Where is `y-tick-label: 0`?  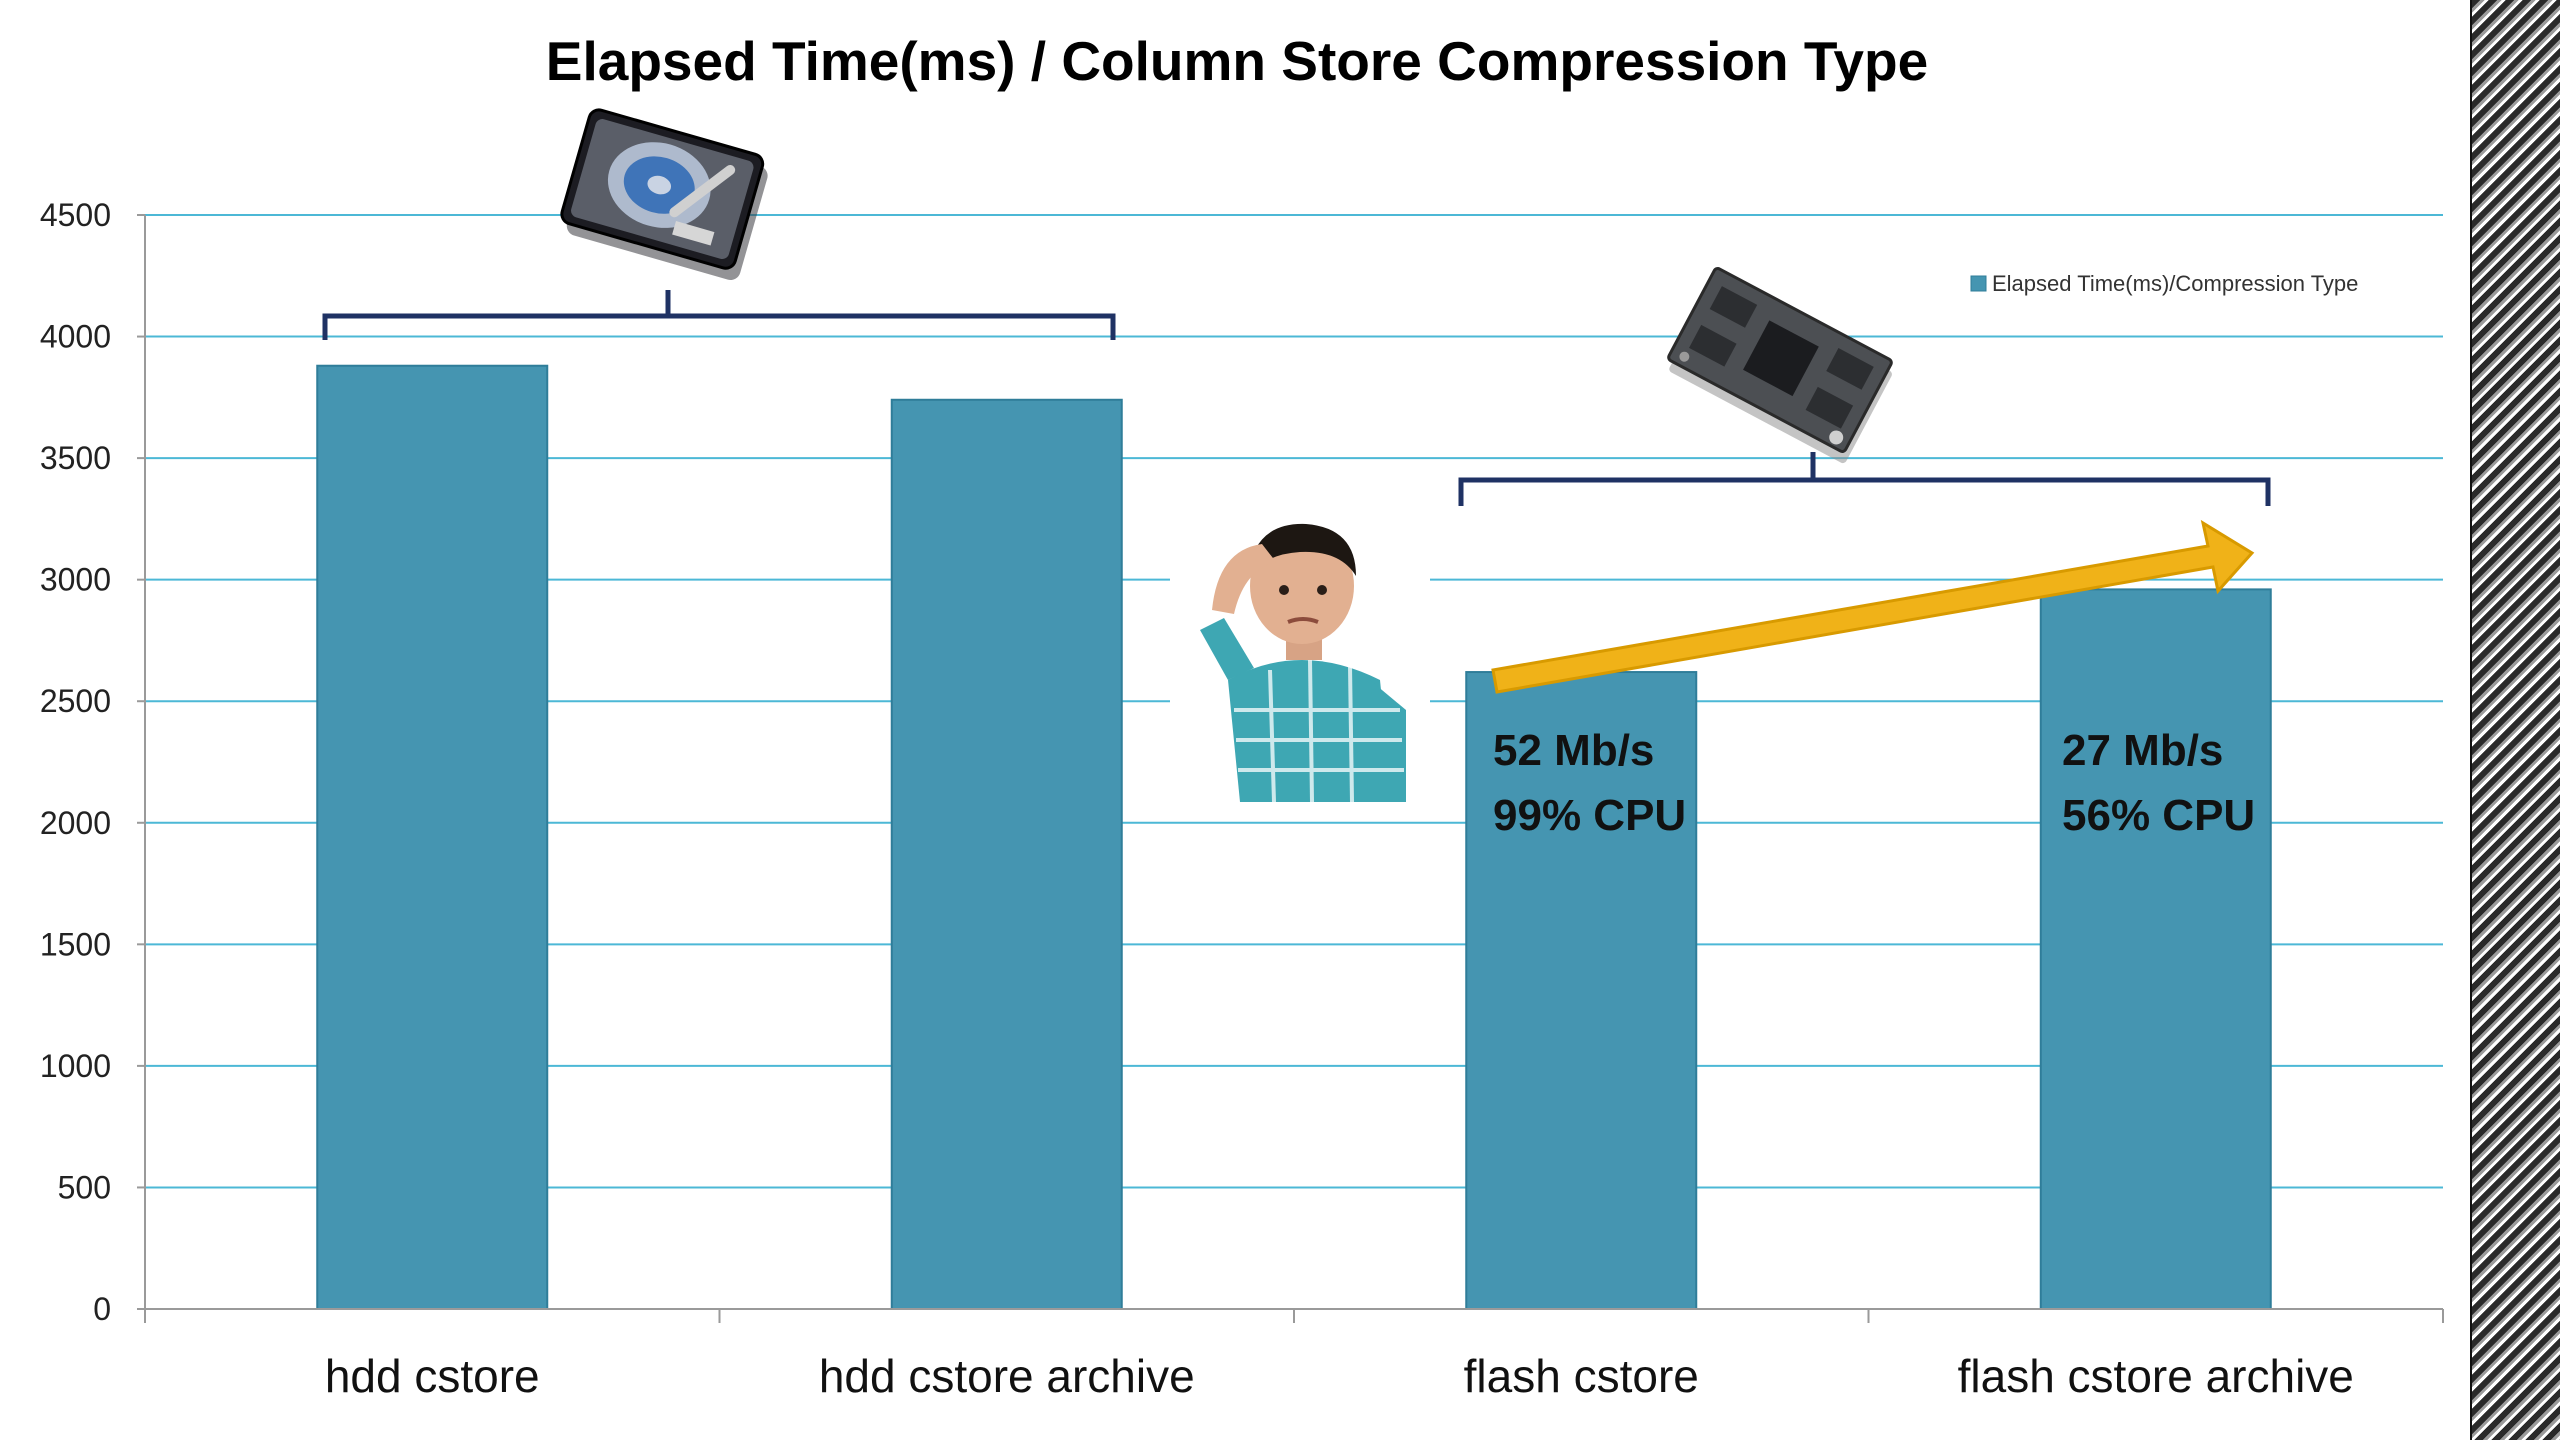 y-tick-label: 0 is located at coordinates (102, 1309).